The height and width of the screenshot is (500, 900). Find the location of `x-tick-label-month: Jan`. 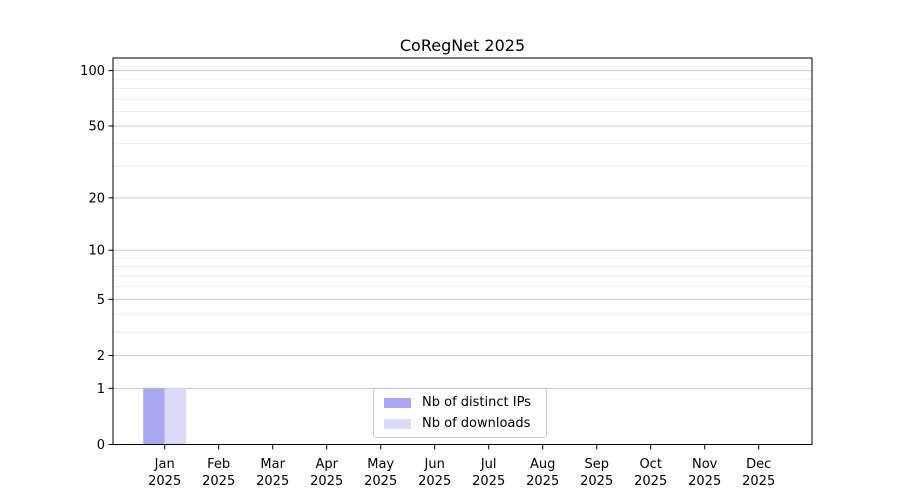

x-tick-label-month: Jan is located at coordinates (164, 464).